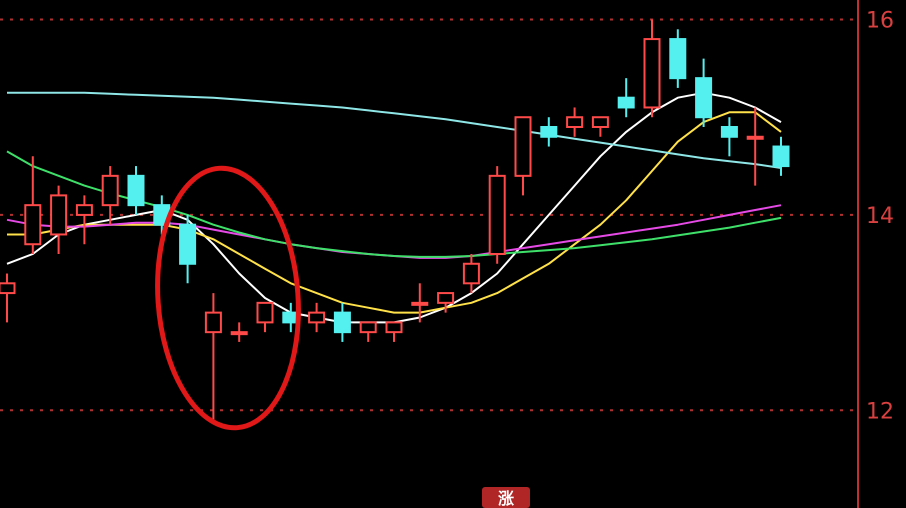 This screenshot has width=906, height=508. I want to click on y-tick-label: 12, so click(880, 411).